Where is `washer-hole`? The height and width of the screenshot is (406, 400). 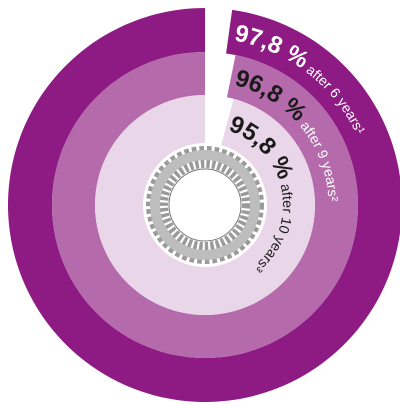
washer-hole is located at coordinates (205, 205).